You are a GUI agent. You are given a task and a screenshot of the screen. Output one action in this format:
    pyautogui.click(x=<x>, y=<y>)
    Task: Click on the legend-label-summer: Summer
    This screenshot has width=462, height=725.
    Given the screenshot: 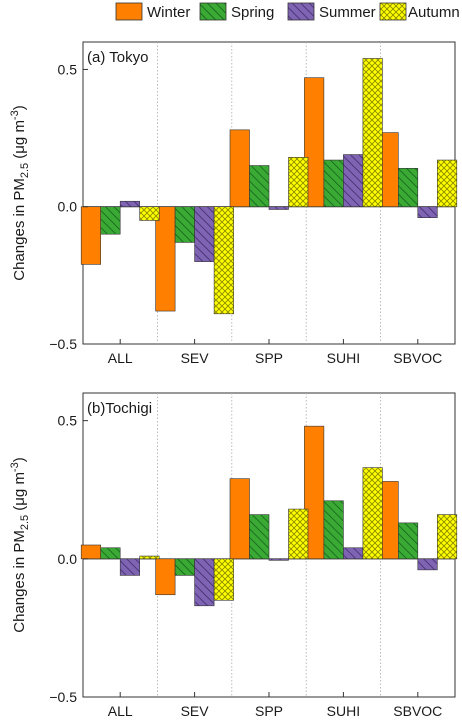 What is the action you would take?
    pyautogui.click(x=347, y=12)
    